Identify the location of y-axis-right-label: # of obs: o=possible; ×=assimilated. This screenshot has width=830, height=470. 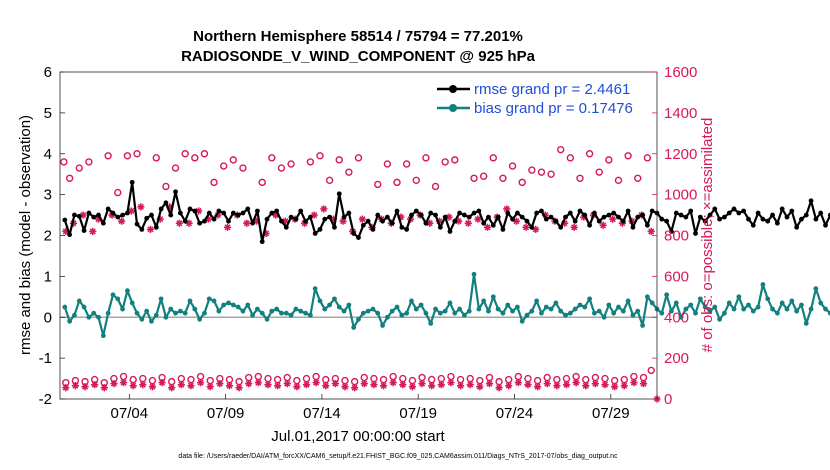
(707, 235).